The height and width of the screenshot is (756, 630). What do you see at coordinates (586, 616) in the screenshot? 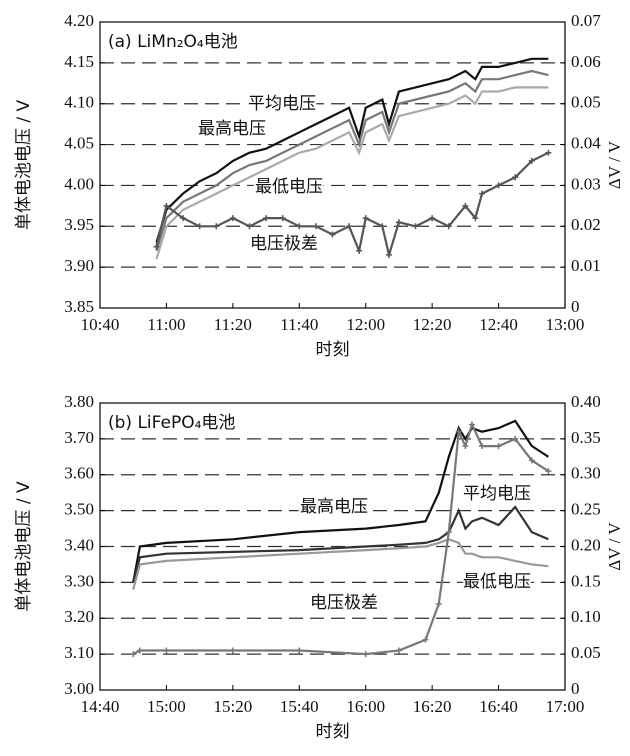
I see `y2-tick-label: 0.10` at bounding box center [586, 616].